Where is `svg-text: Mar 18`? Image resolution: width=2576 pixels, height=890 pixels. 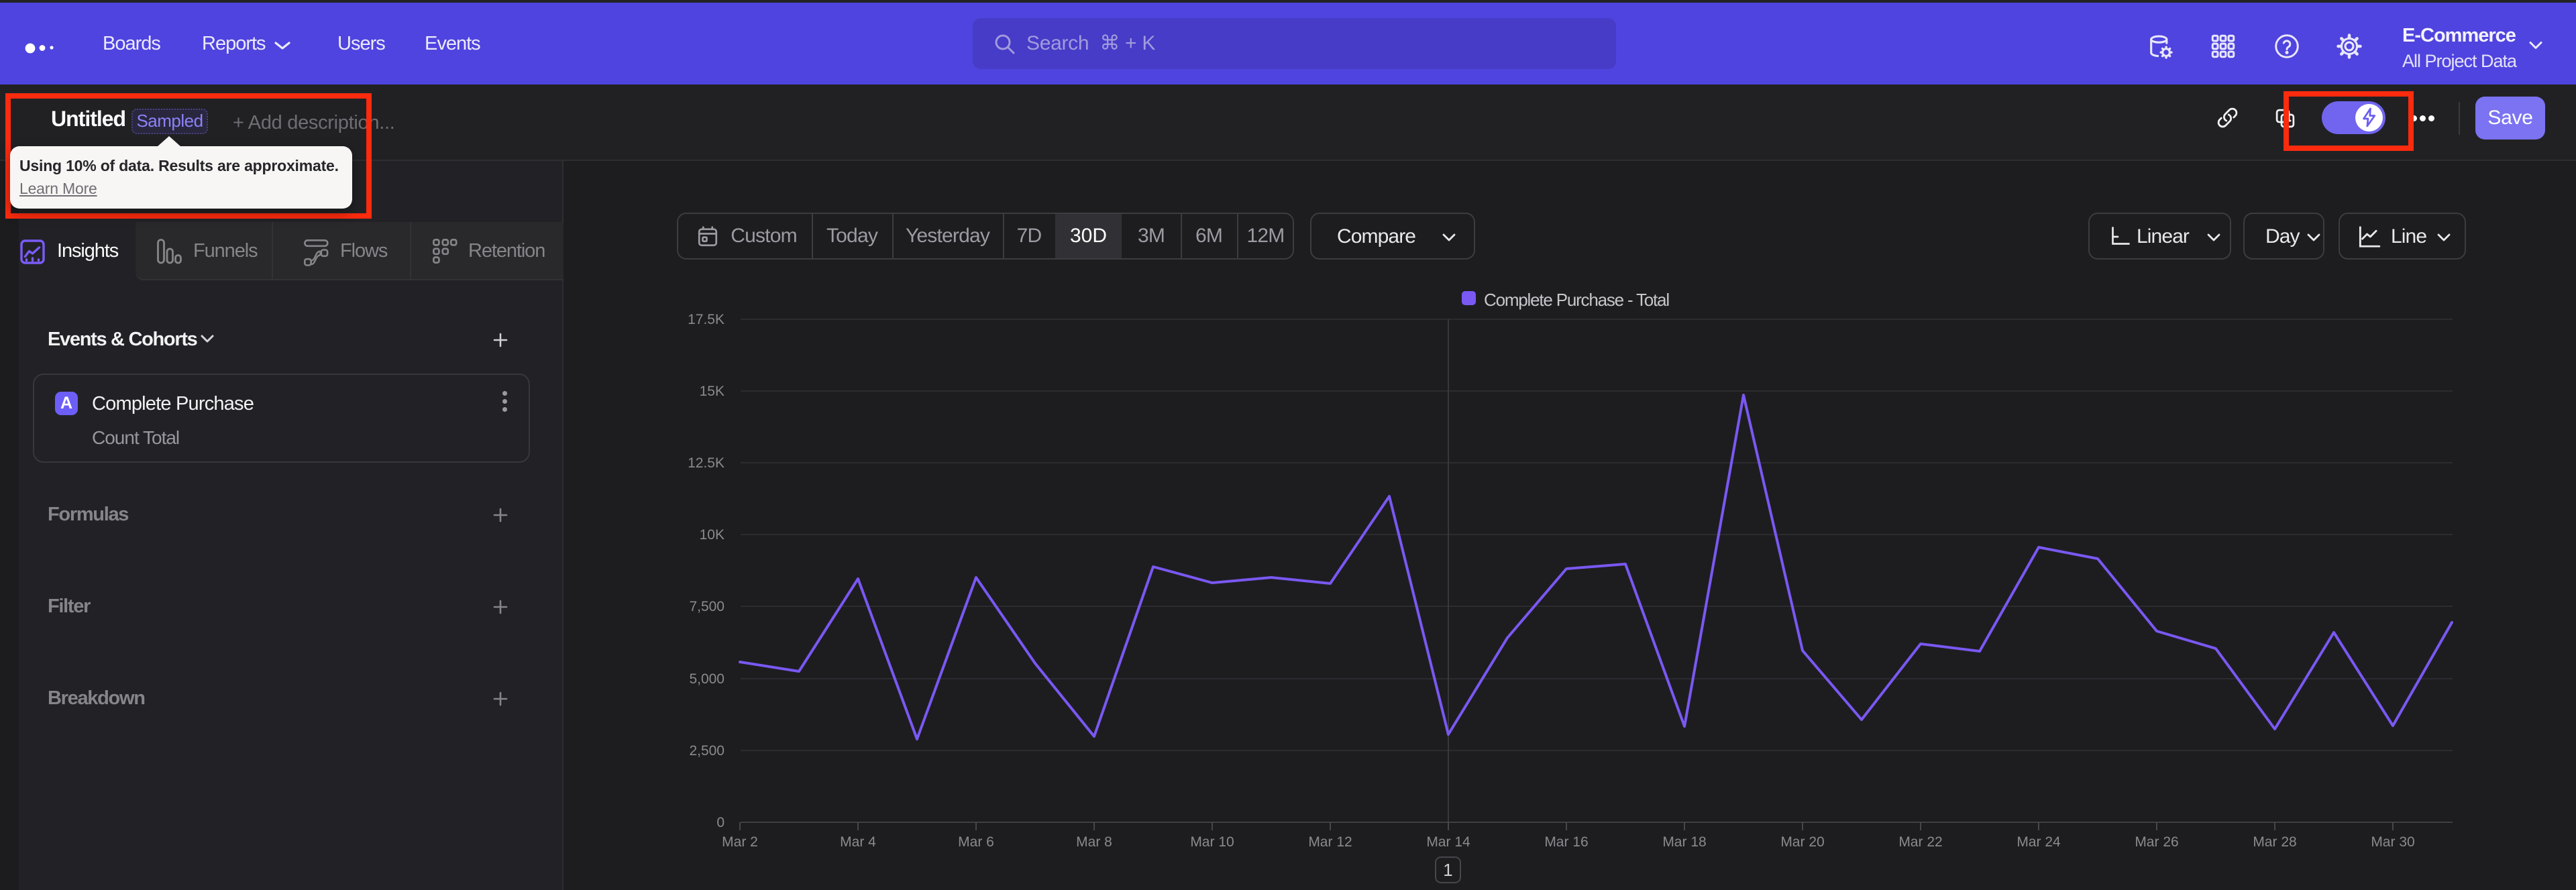 svg-text: Mar 18 is located at coordinates (1684, 842).